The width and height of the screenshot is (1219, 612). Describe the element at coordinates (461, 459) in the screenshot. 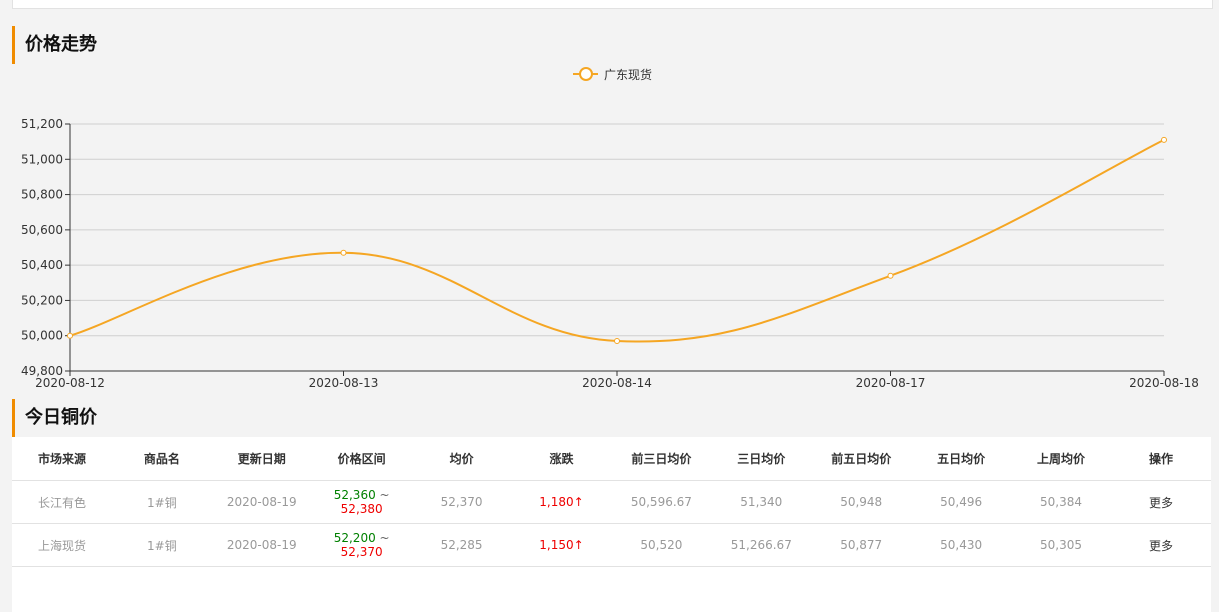

I see `col-header: 均价` at that location.